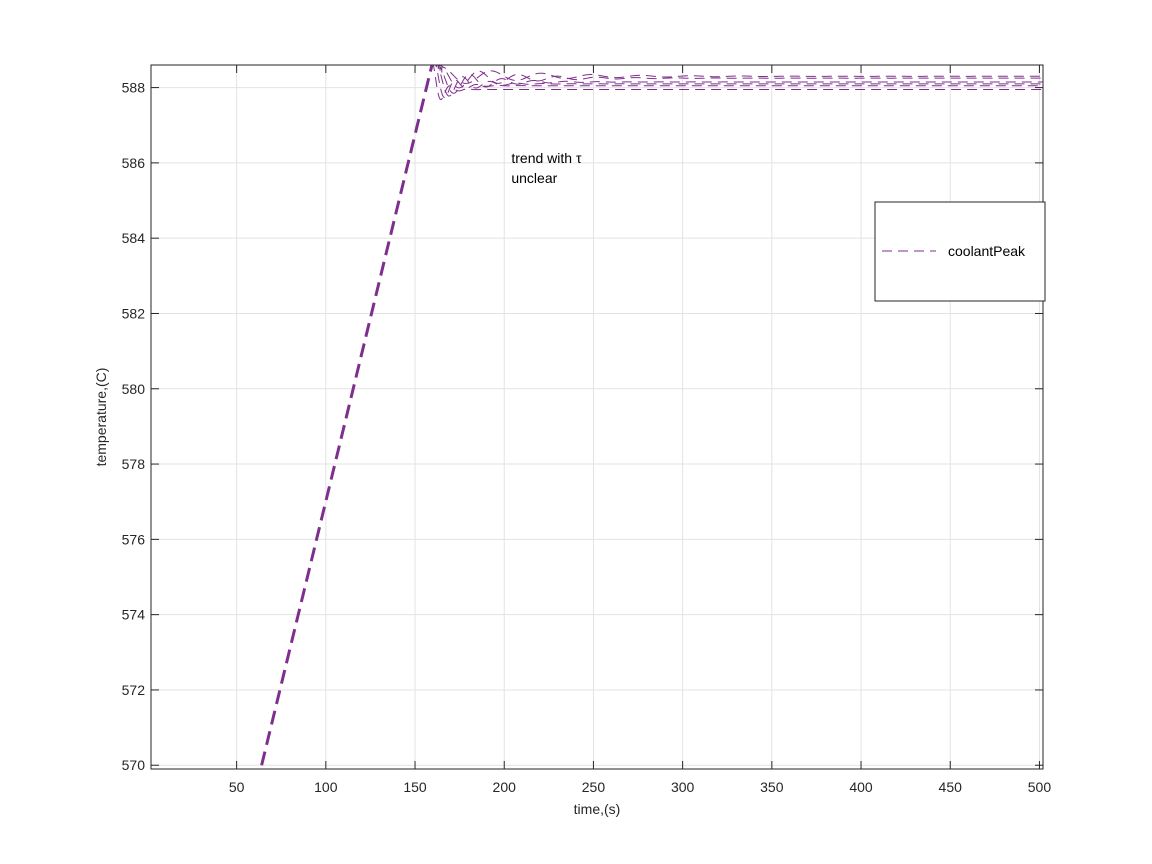  I want to click on legend: coolantPeak, so click(960, 251).